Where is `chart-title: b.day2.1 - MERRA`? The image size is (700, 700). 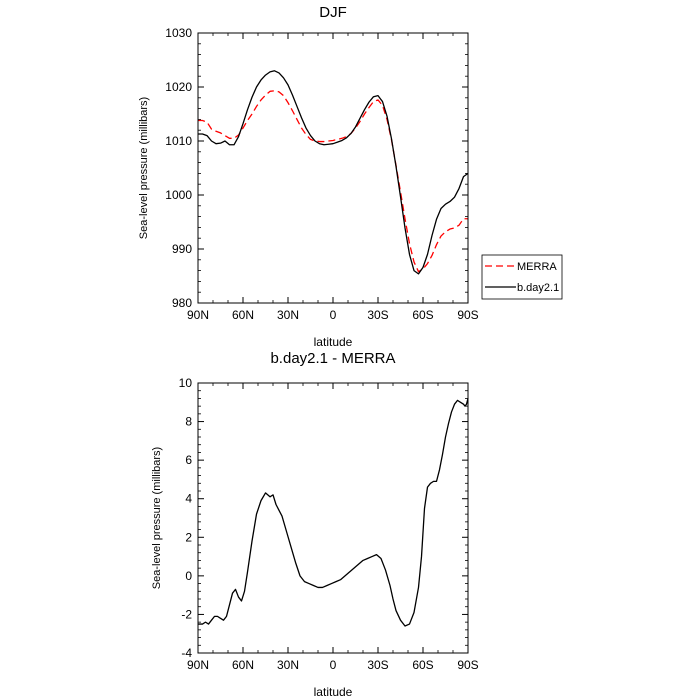 chart-title: b.day2.1 - MERRA is located at coordinates (332, 358).